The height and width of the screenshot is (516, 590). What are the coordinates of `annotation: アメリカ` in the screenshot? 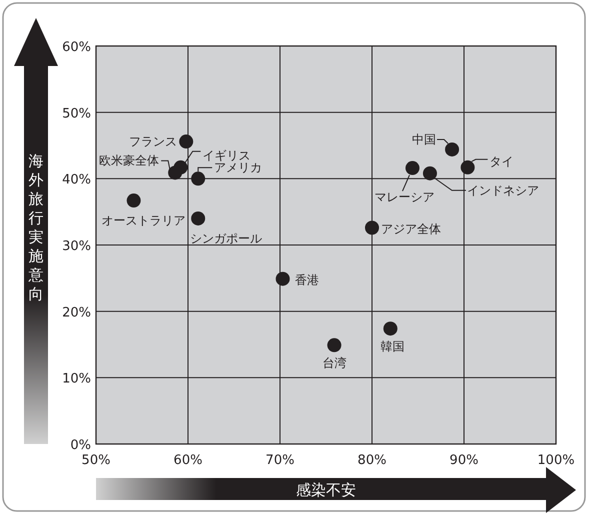 It's located at (238, 167).